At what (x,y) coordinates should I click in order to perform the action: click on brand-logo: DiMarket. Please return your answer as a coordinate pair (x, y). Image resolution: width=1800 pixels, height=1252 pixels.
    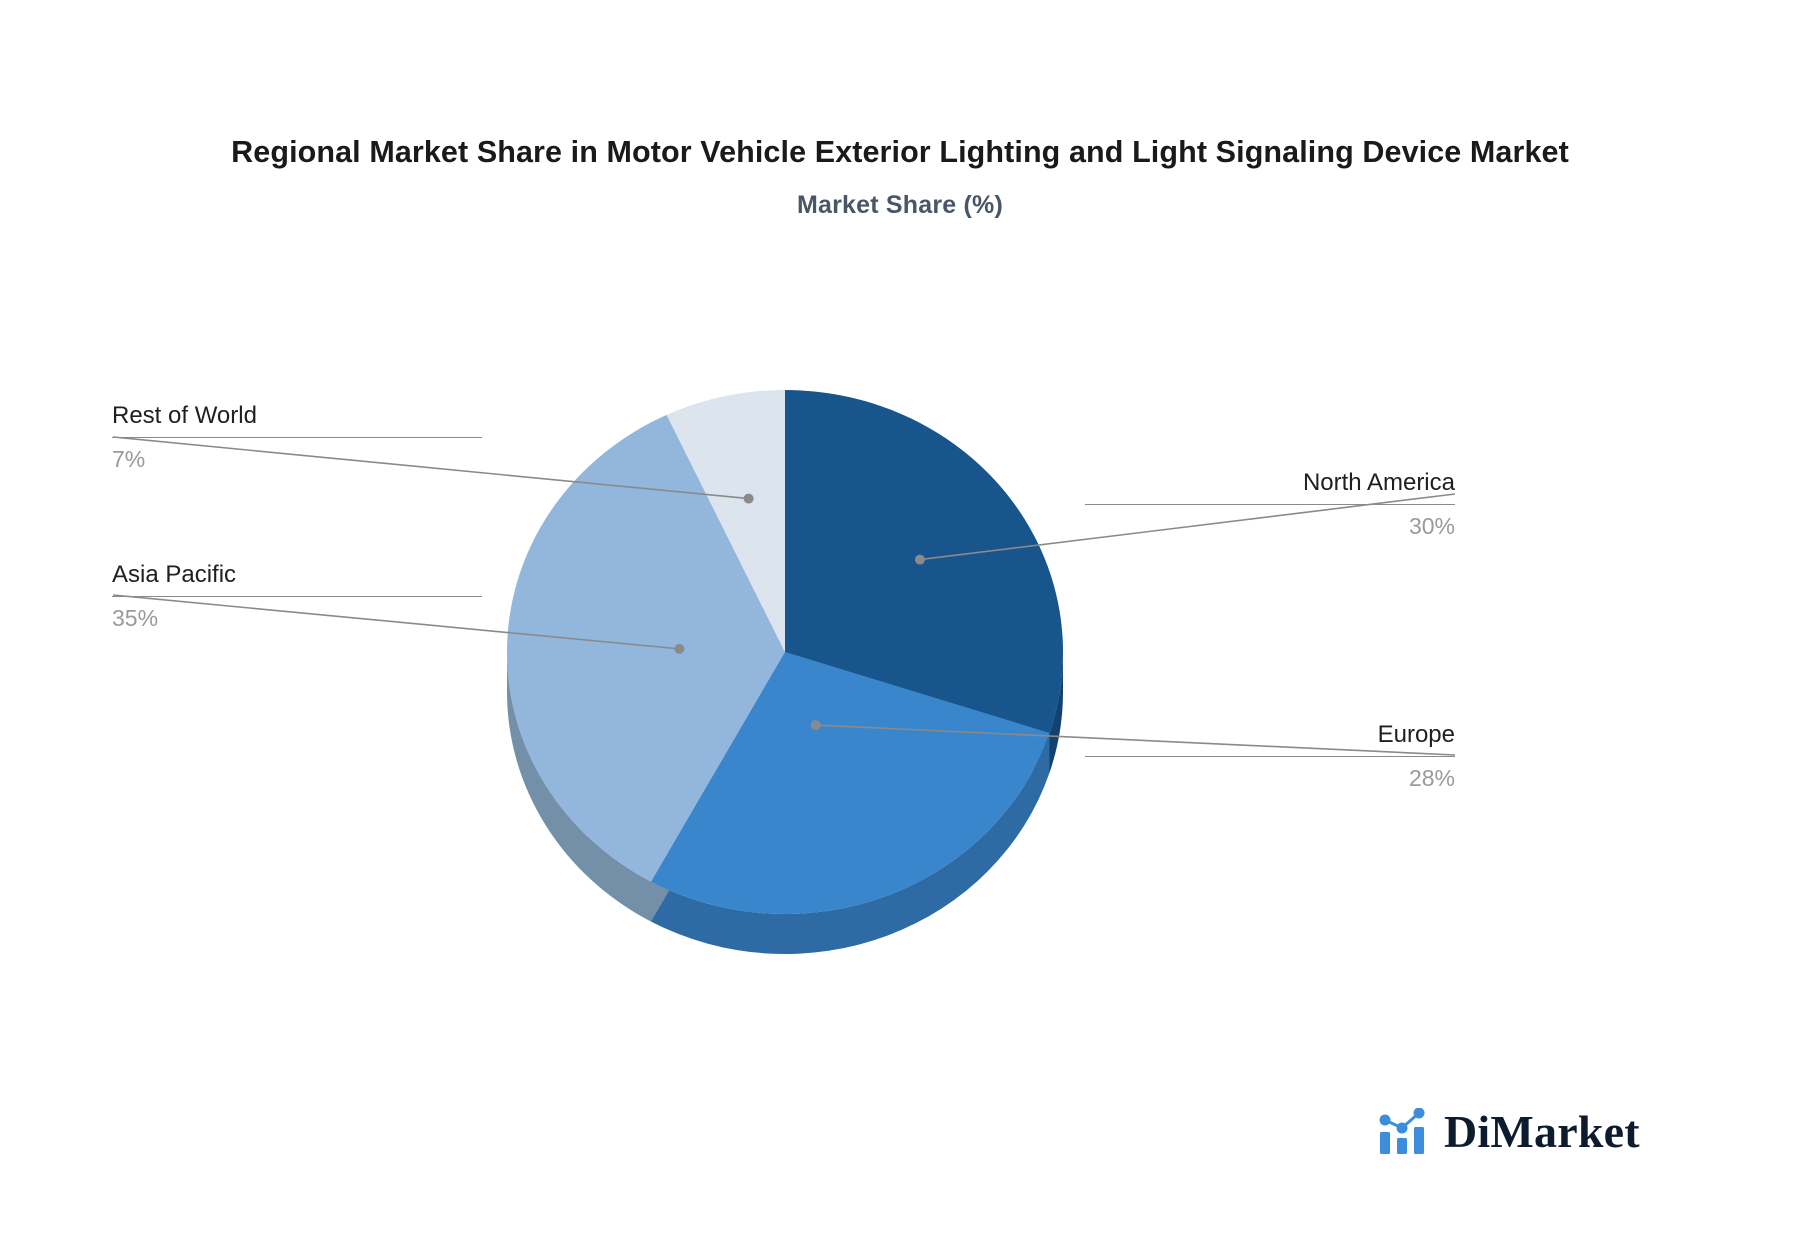
    Looking at the image, I should click on (1509, 1132).